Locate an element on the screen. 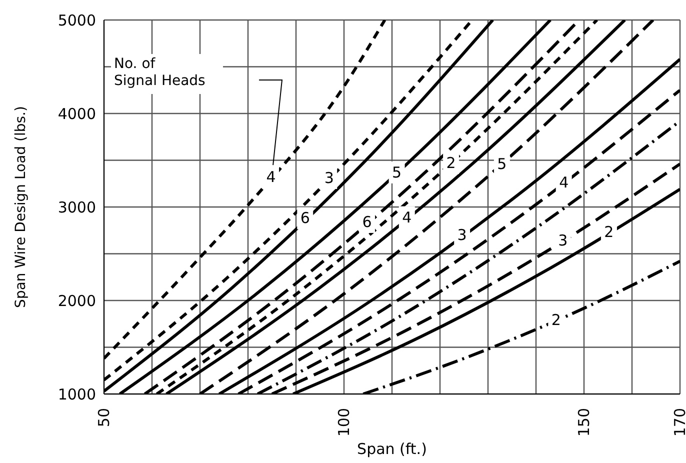 This screenshot has width=686, height=463. y-tick-label: 2000 is located at coordinates (77, 301).